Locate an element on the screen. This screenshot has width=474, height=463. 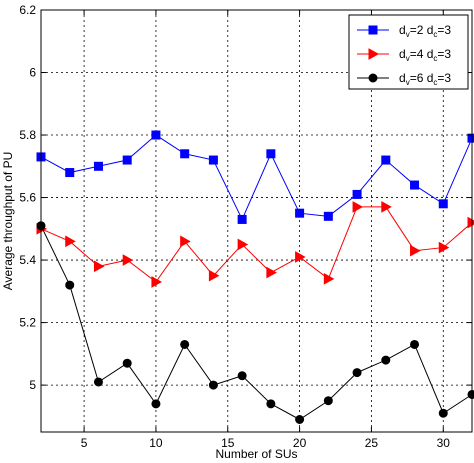
legend-entry: dv=2 dc=3 is located at coordinates (404, 31).